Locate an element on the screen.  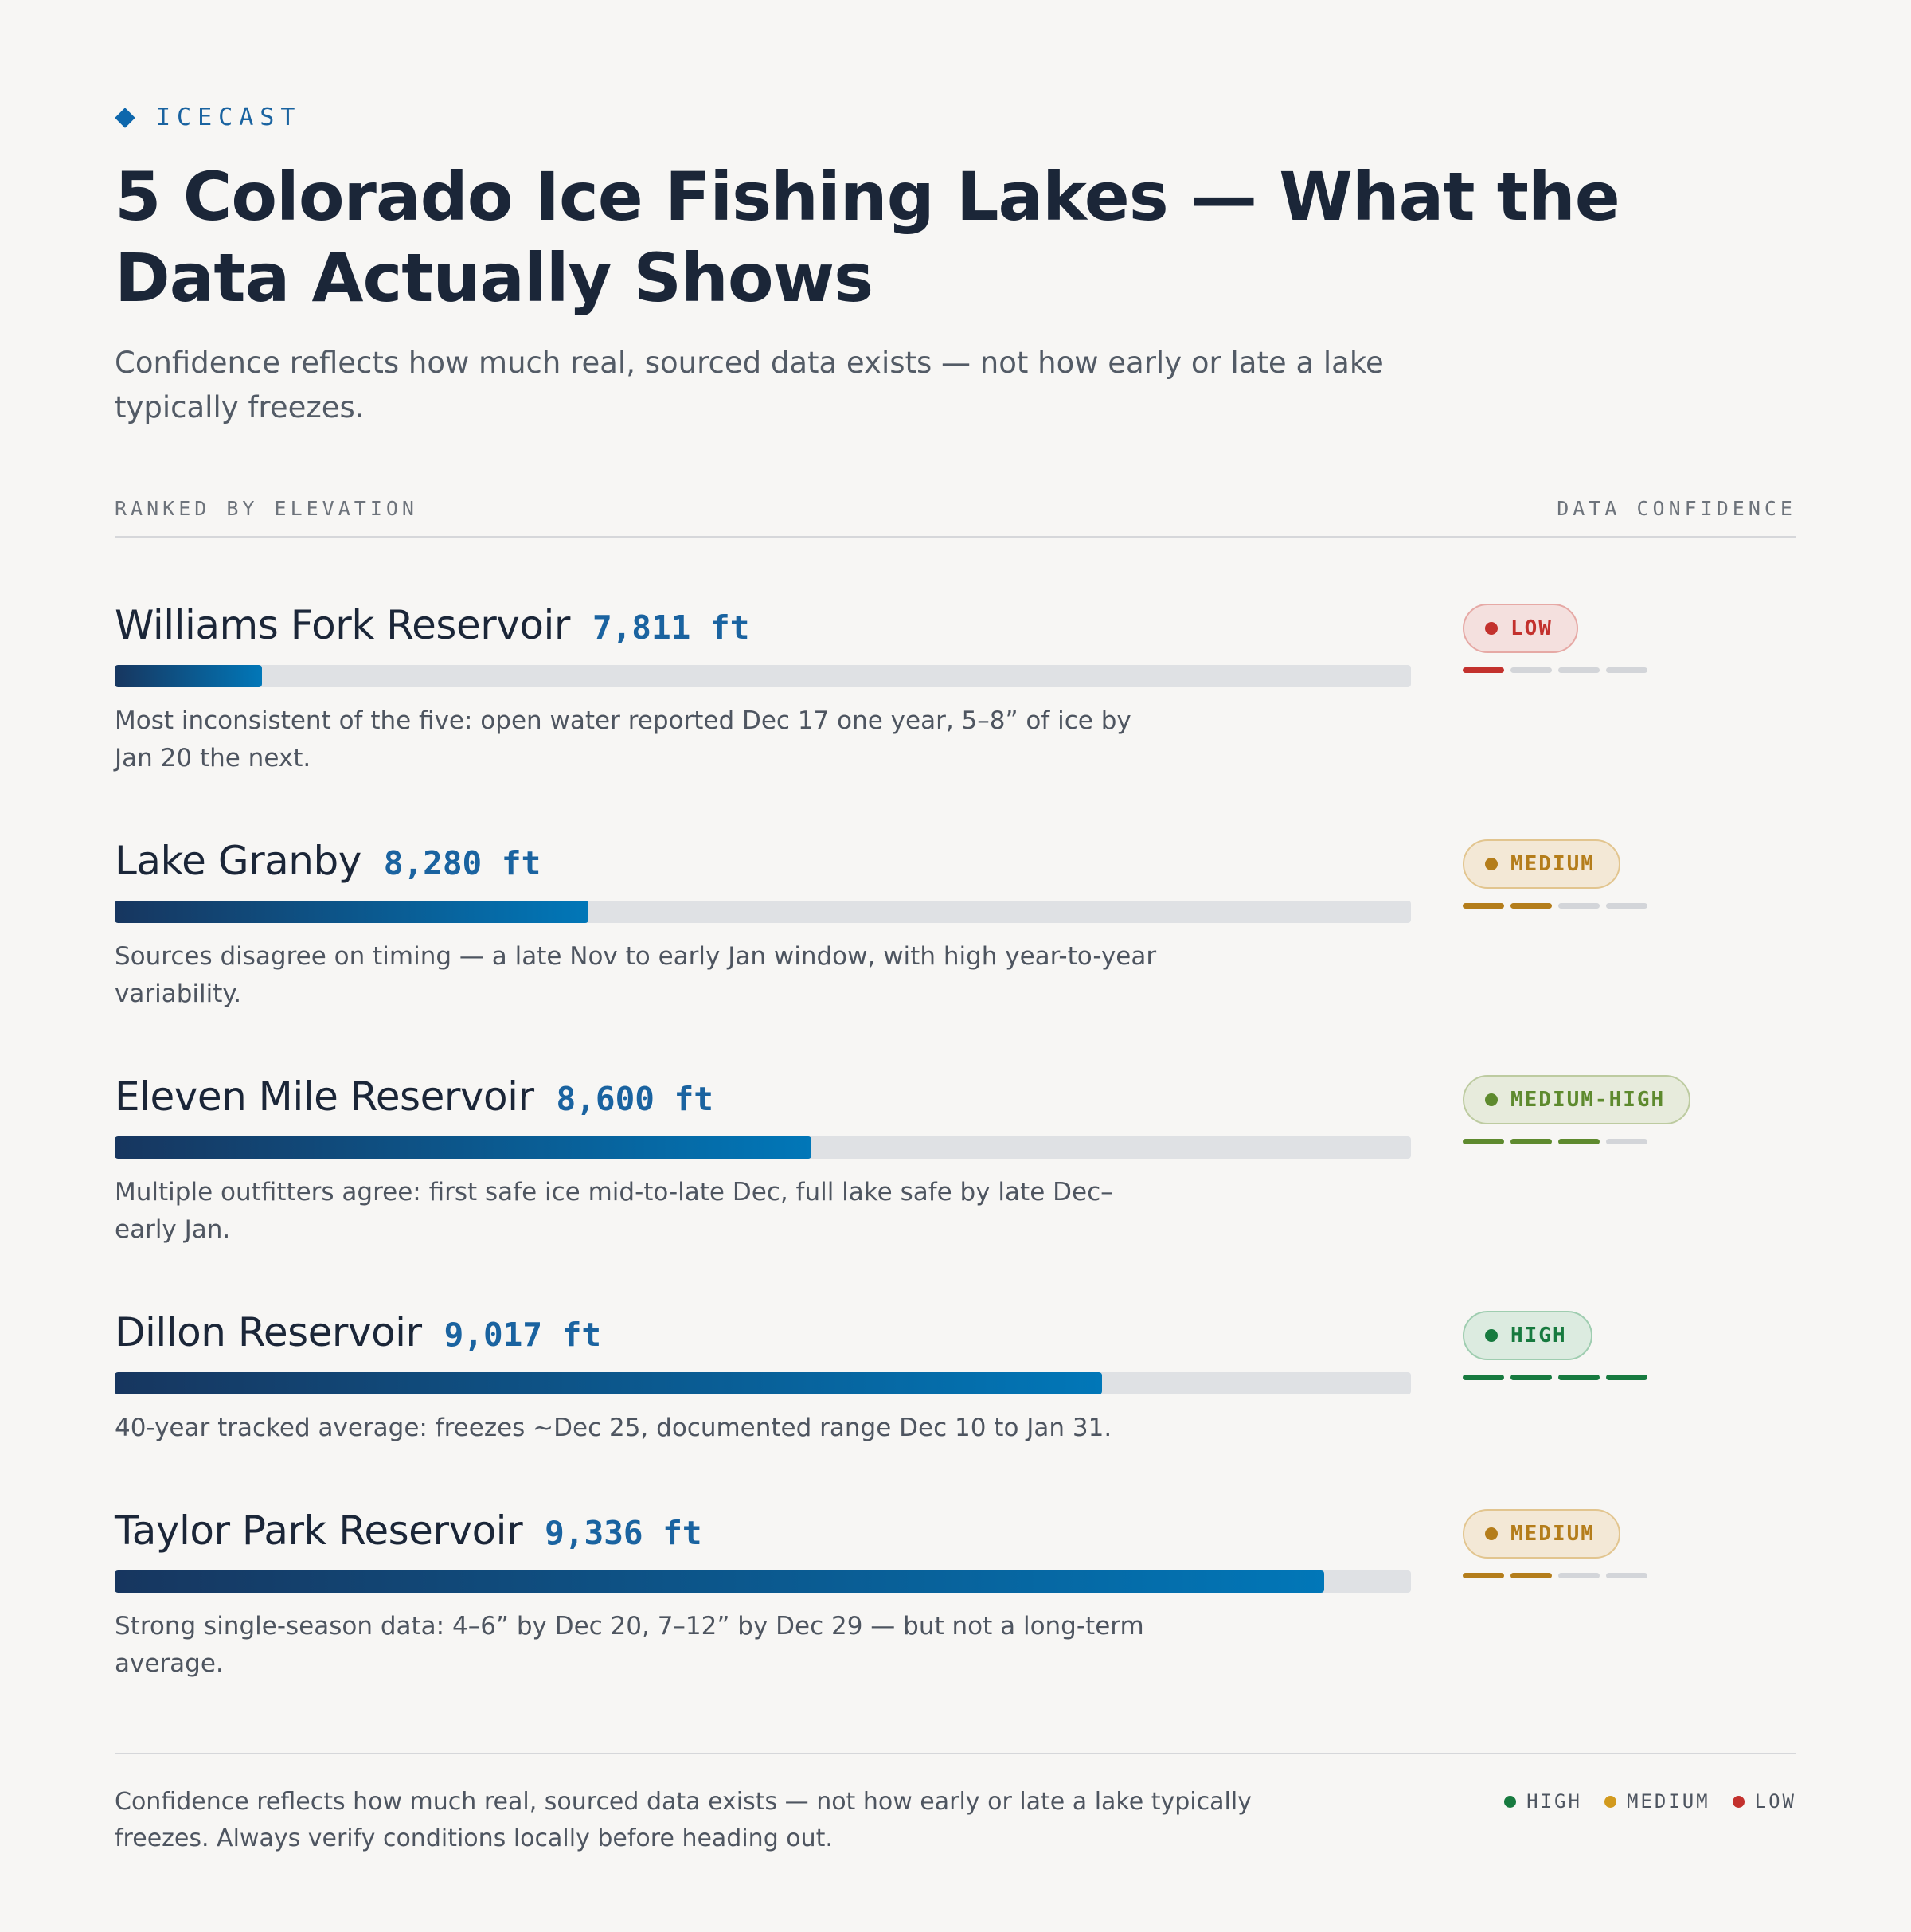
legend-item-low: LOW is located at coordinates (1764, 1801).